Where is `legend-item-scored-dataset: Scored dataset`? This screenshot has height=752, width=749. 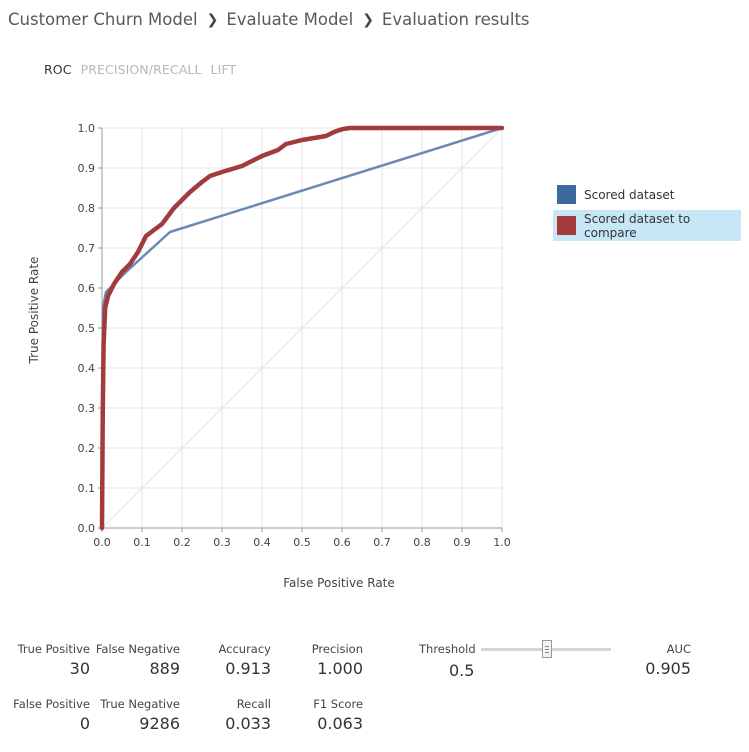 legend-item-scored-dataset: Scored dataset is located at coordinates (647, 194).